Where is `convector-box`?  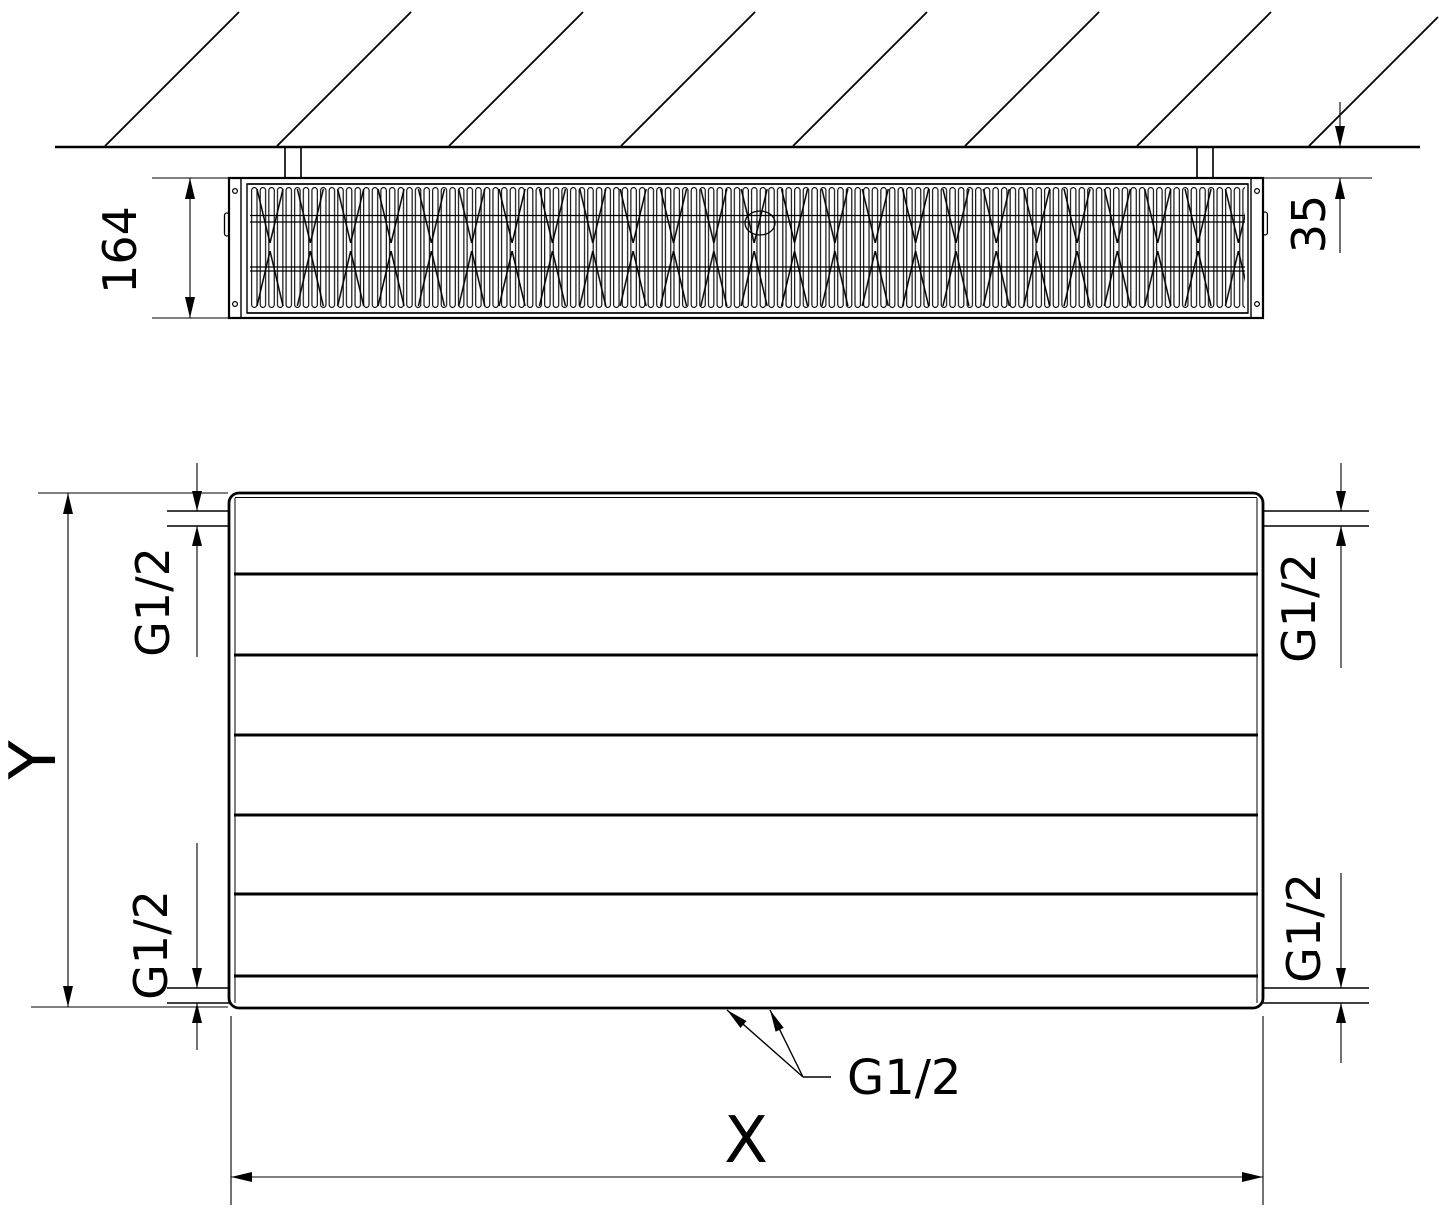 convector-box is located at coordinates (747, 248).